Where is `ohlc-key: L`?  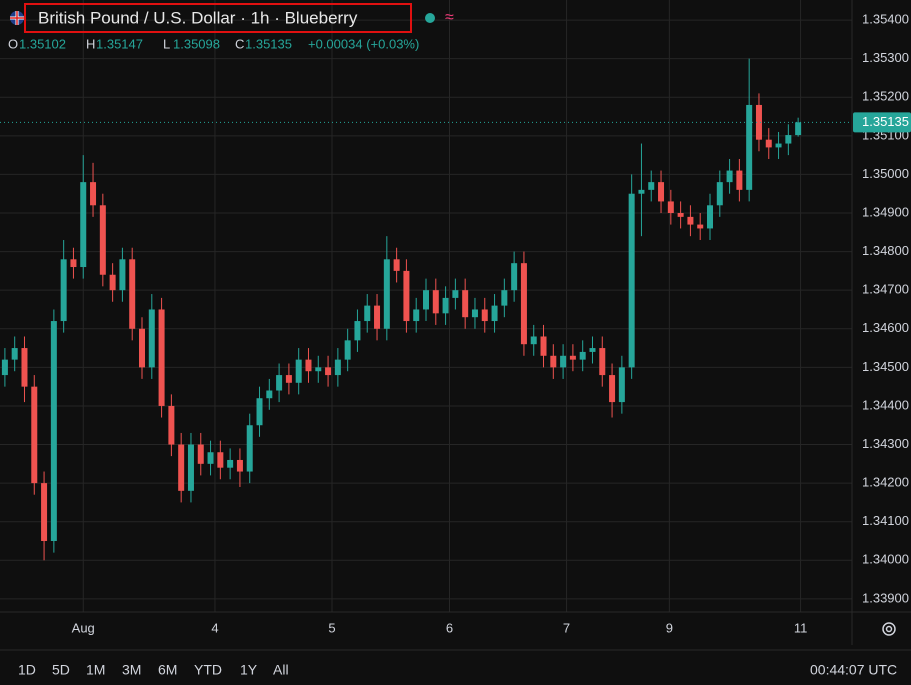
ohlc-key: L is located at coordinates (166, 43).